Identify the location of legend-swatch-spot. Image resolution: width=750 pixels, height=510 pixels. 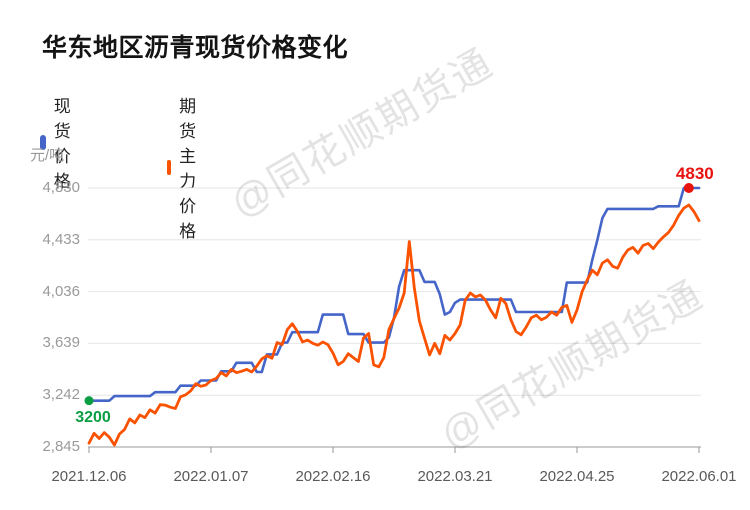
(43, 142).